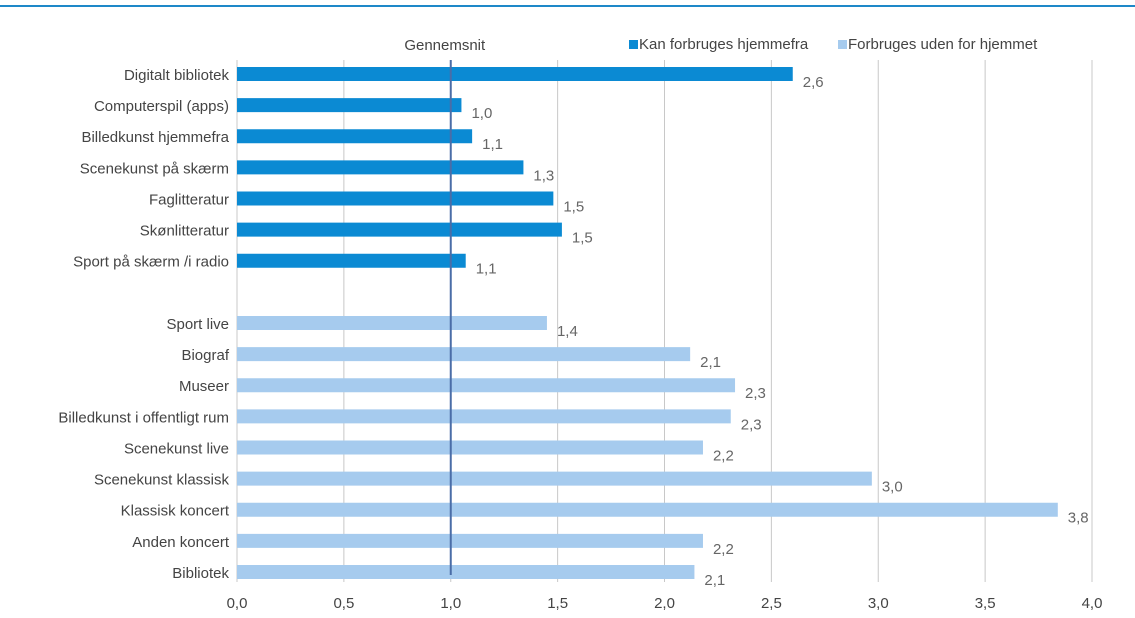 The width and height of the screenshot is (1135, 618). What do you see at coordinates (175, 511) in the screenshot?
I see `y-tick-label: Klassisk koncert` at bounding box center [175, 511].